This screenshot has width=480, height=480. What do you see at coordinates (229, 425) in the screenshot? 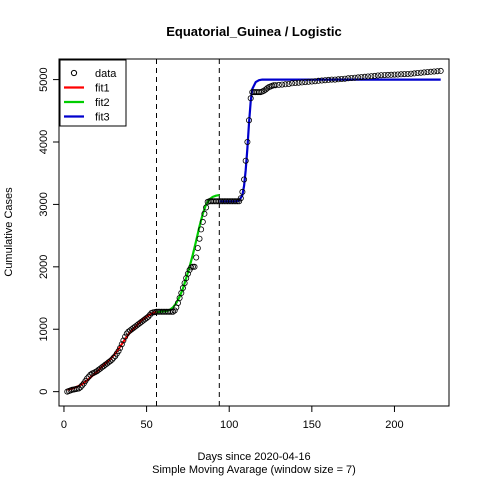
I see `x-tick-label: 100` at bounding box center [229, 425].